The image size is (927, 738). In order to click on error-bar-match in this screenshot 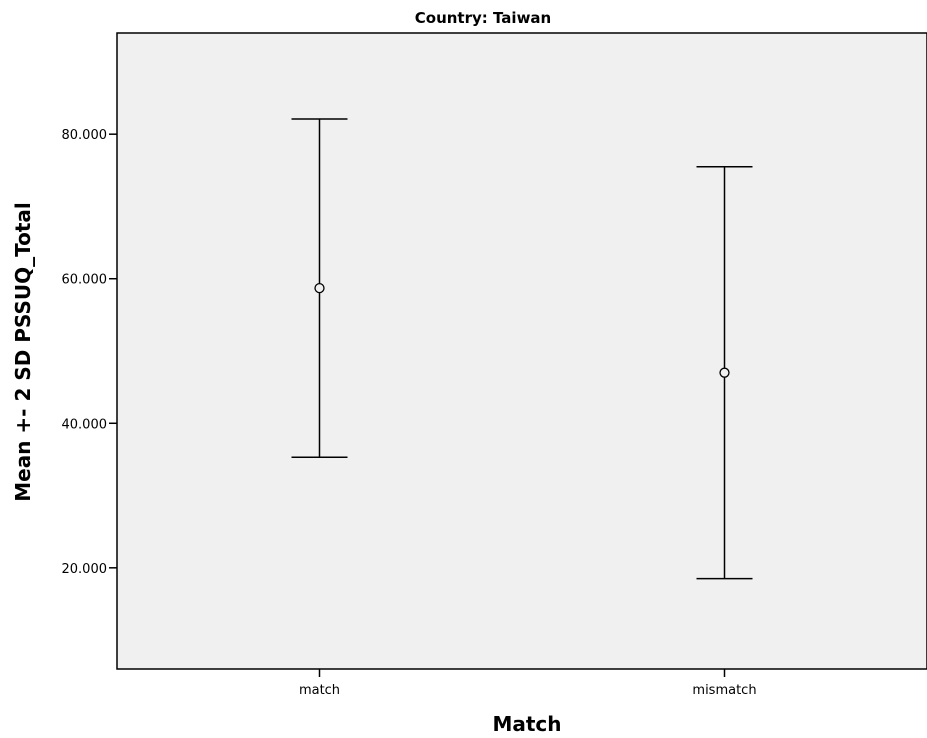, I will do `click(319, 288)`.